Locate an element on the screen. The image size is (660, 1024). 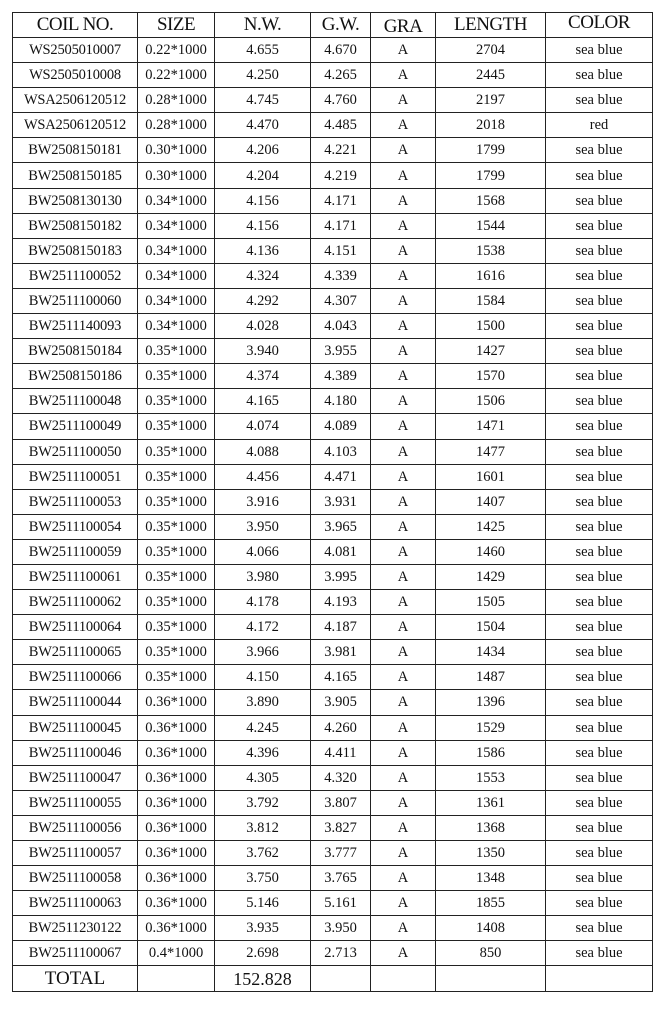
nw-cell: 3.792 is located at coordinates (262, 802).